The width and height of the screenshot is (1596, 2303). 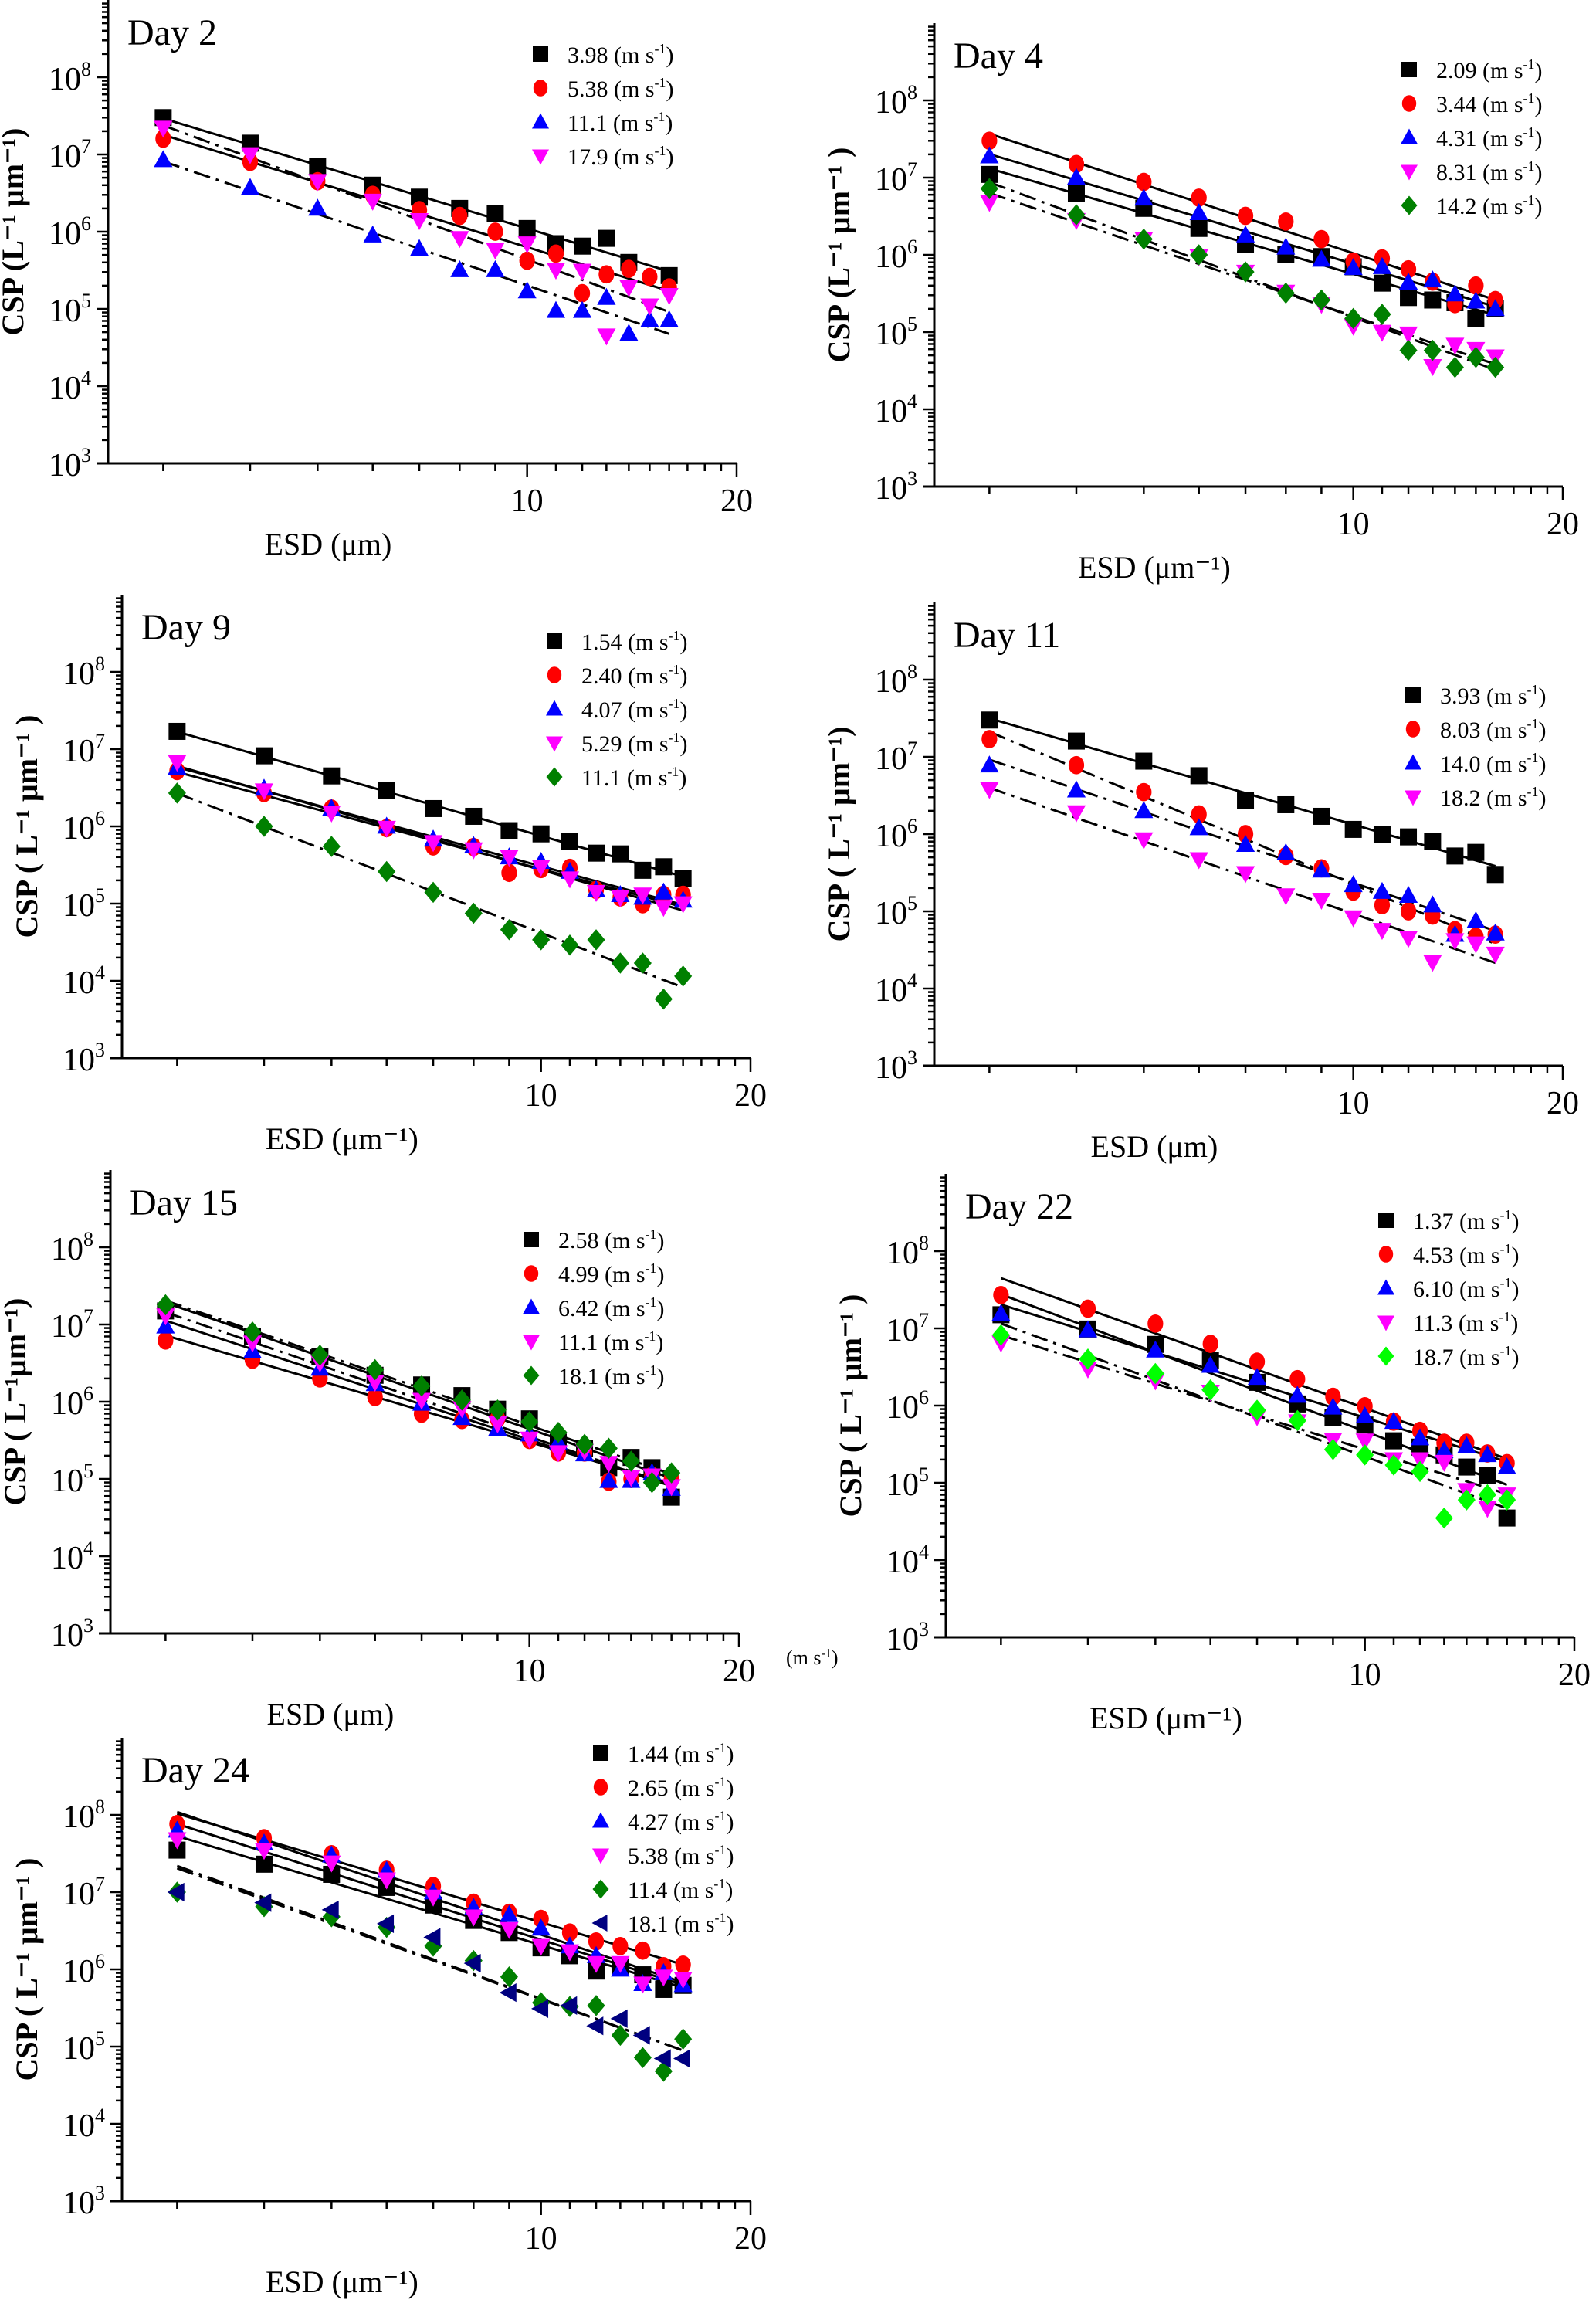 I want to click on panel-title: Day 9, so click(x=186, y=627).